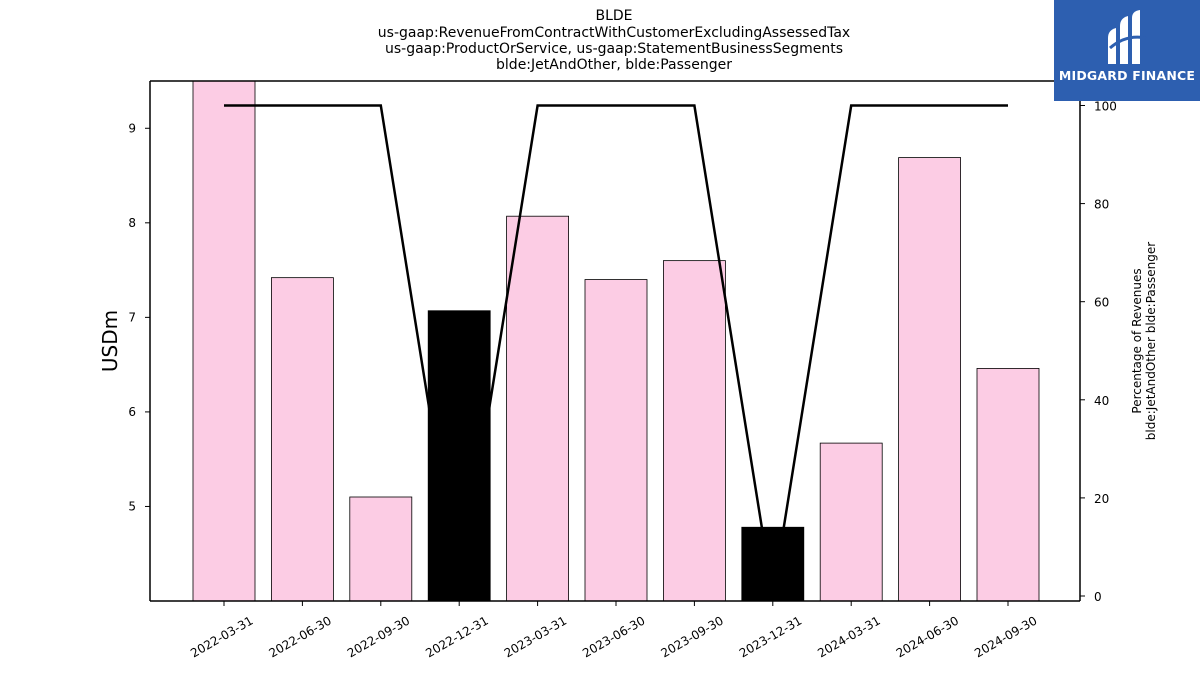 This screenshot has width=1200, height=675. What do you see at coordinates (1151, 341) in the screenshot?
I see `y-axis-label-right-line-2: blde:JetAndOther blde:Passenger` at bounding box center [1151, 341].